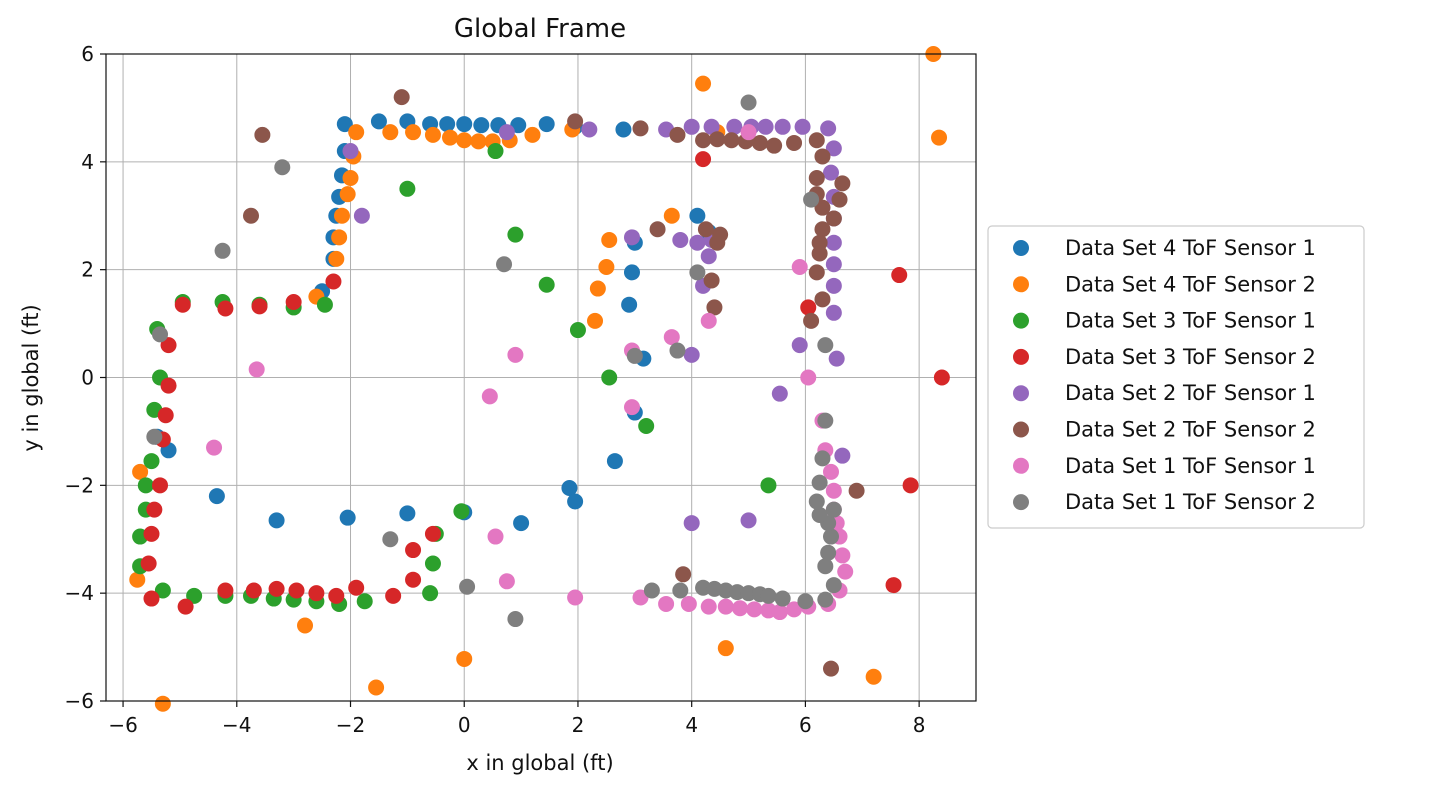 Image resolution: width=1431 pixels, height=805 pixels. What do you see at coordinates (1190, 248) in the screenshot?
I see `legend-label: Data Set 4 ToF Sensor 1` at bounding box center [1190, 248].